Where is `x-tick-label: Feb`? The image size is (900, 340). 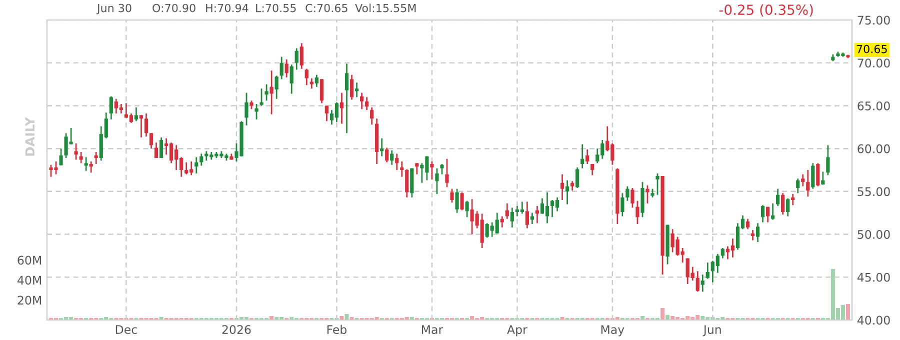 x-tick-label: Feb is located at coordinates (337, 329).